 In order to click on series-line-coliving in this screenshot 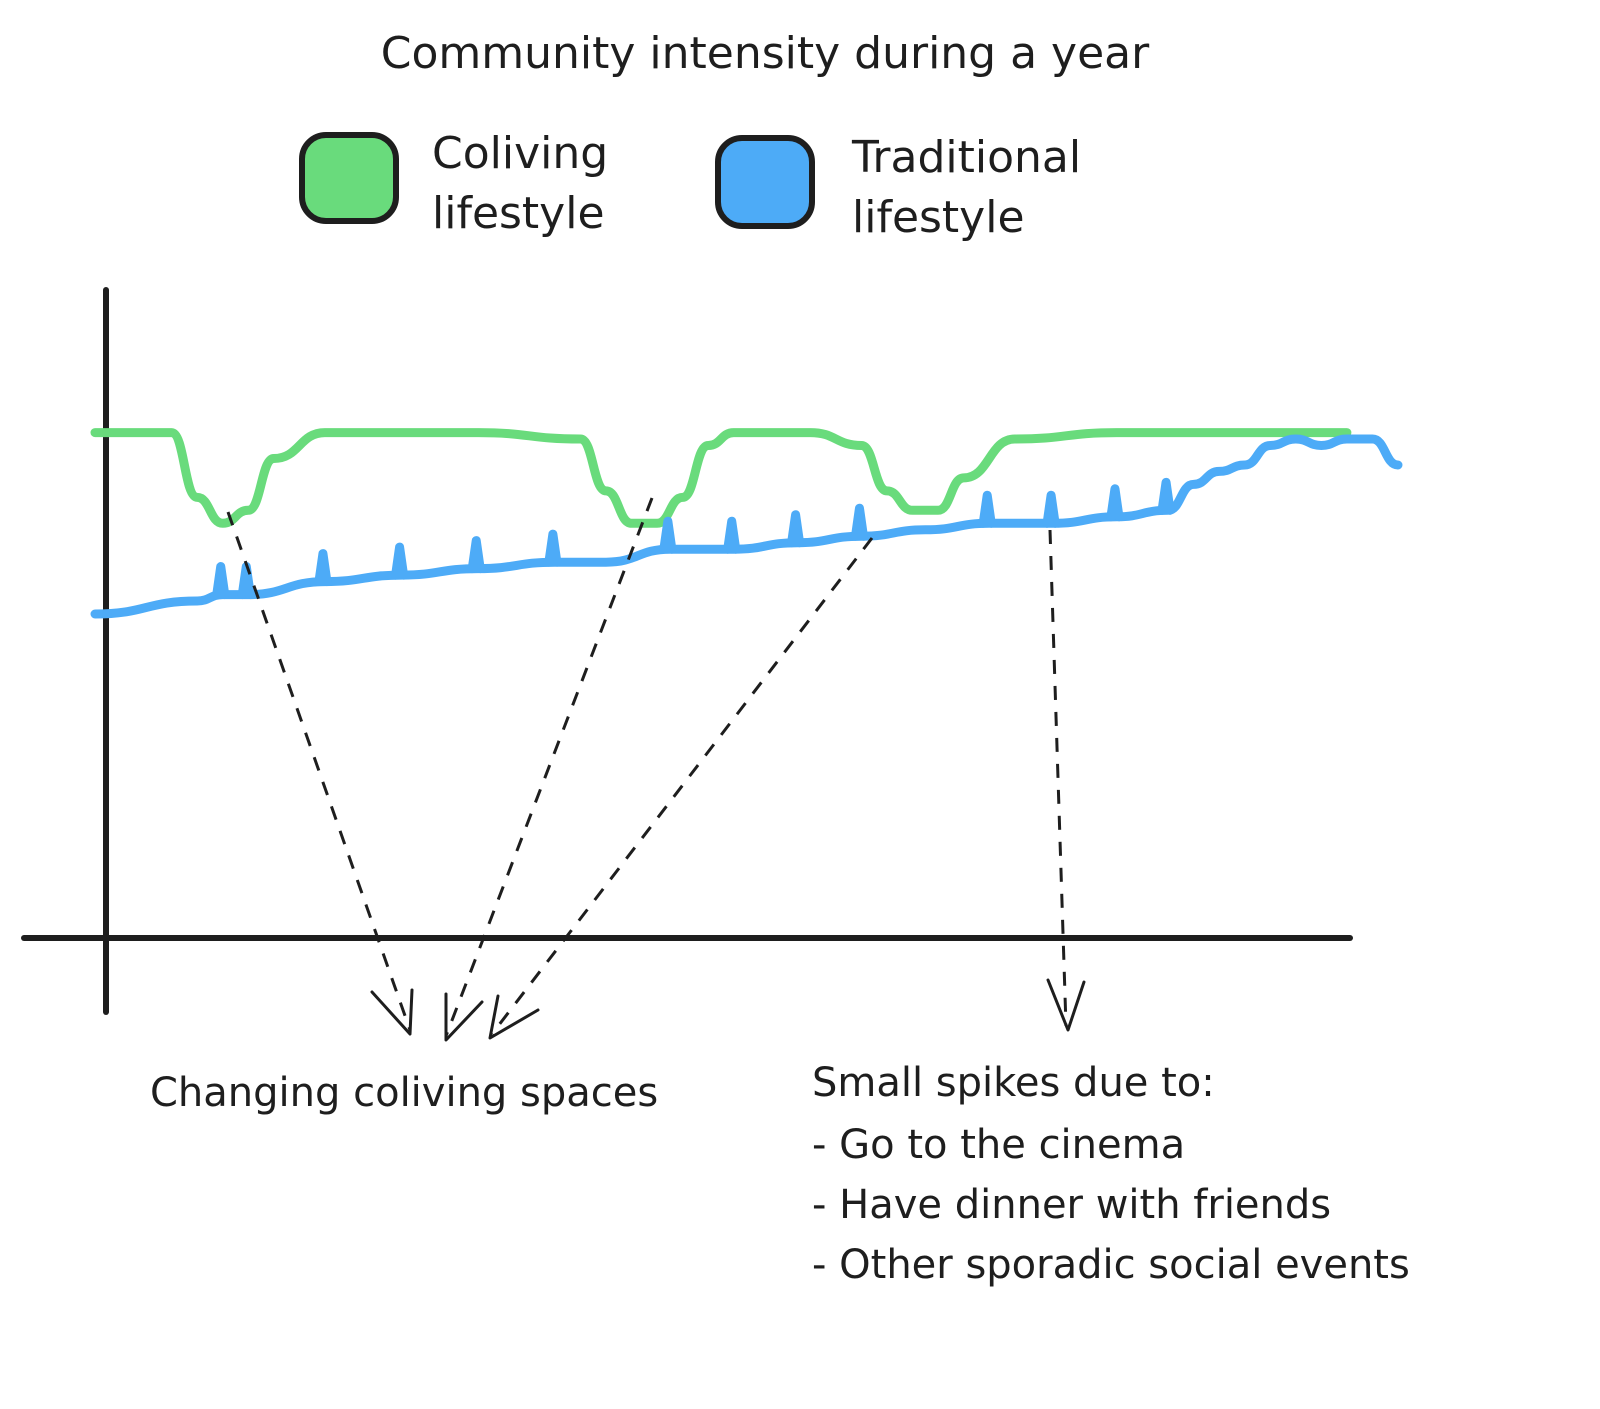, I will do `click(721, 478)`.